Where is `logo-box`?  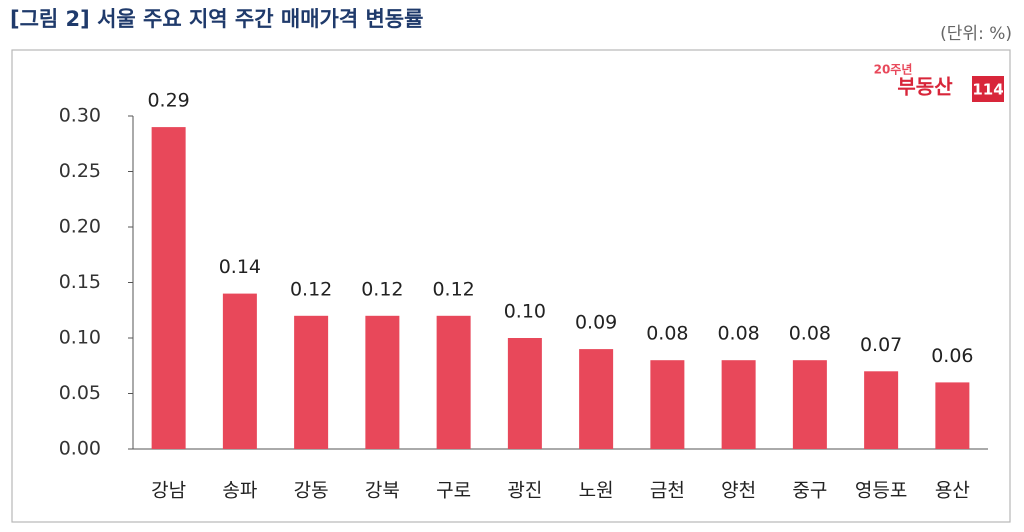 logo-box is located at coordinates (988, 89).